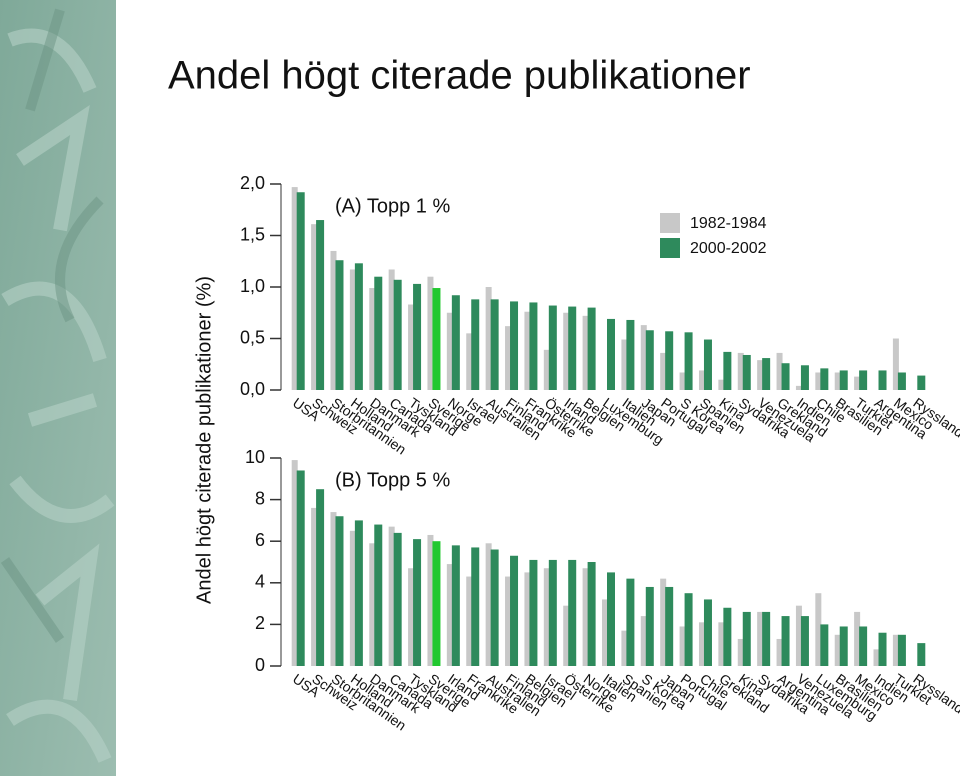  I want to click on panel-title: (B) Topp 5 %, so click(392, 480).